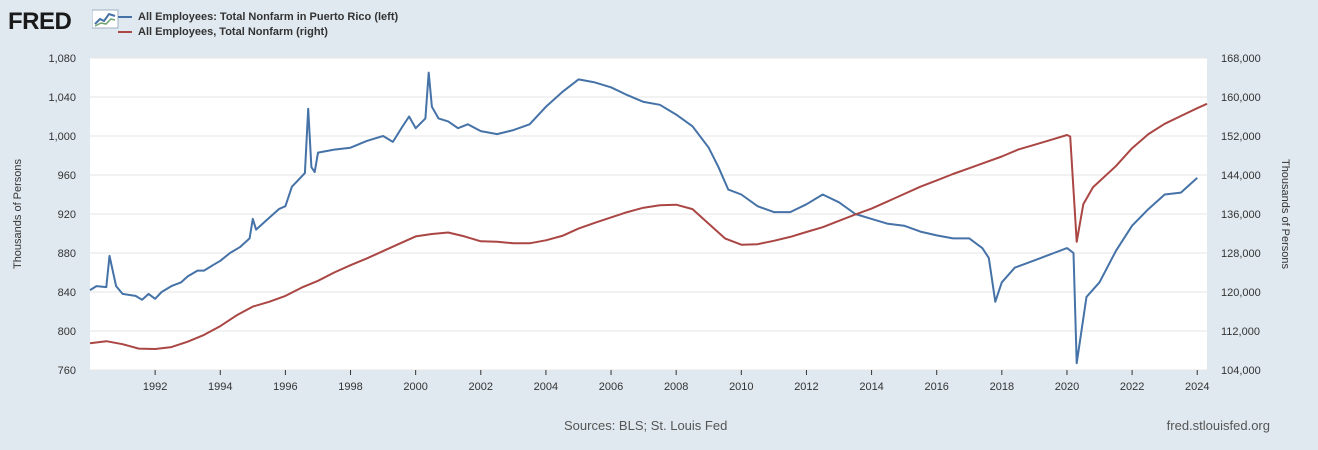  I want to click on left-tick-label: 1,000, so click(62, 137).